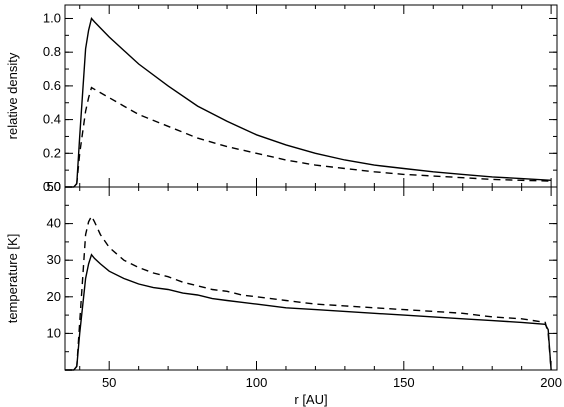  Describe the element at coordinates (52, 17) in the screenshot. I see `density-ytick-label: 1.0` at that location.